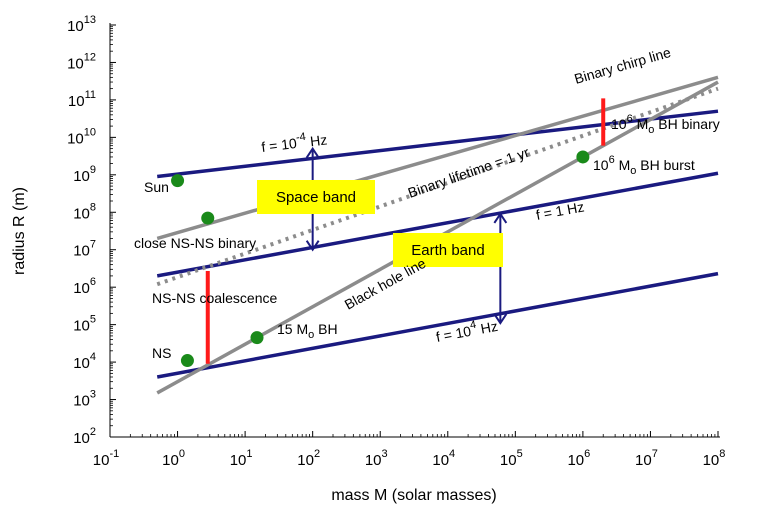  What do you see at coordinates (312, 246) in the screenshot?
I see `space-band-arrow-head-down` at bounding box center [312, 246].